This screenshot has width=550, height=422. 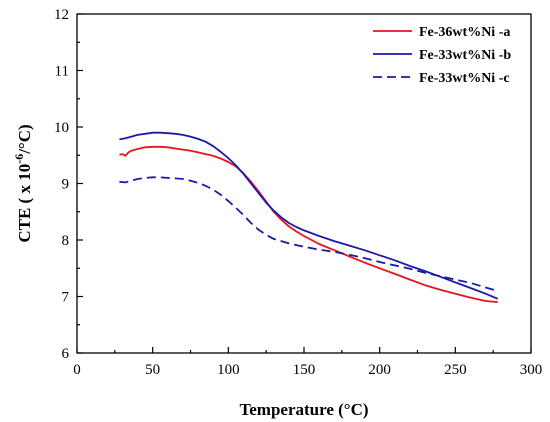 I want to click on y-tick-label: 9, so click(x=66, y=185).